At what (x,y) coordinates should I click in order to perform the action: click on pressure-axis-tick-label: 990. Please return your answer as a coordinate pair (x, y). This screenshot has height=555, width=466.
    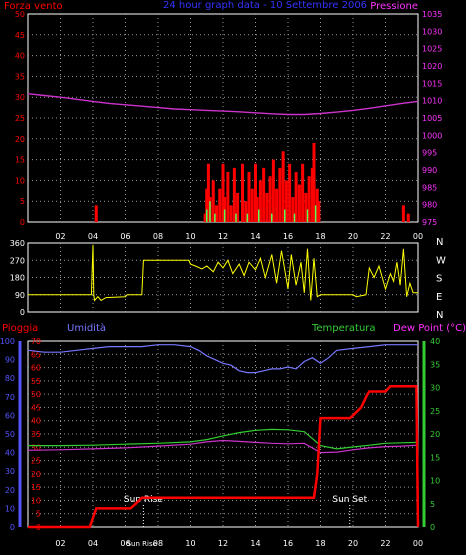
    Looking at the image, I should click on (429, 170).